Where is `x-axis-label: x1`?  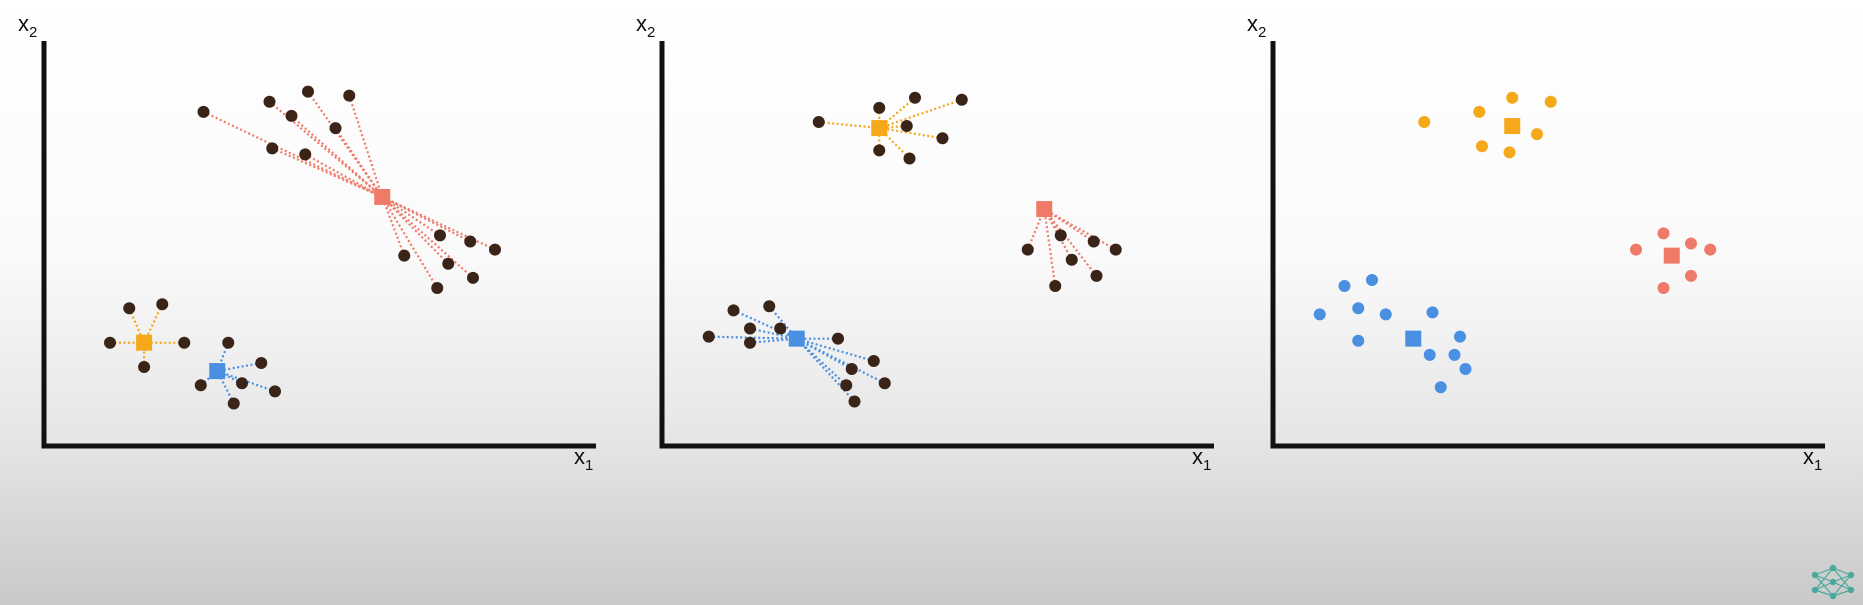 x-axis-label: x1 is located at coordinates (1201, 459).